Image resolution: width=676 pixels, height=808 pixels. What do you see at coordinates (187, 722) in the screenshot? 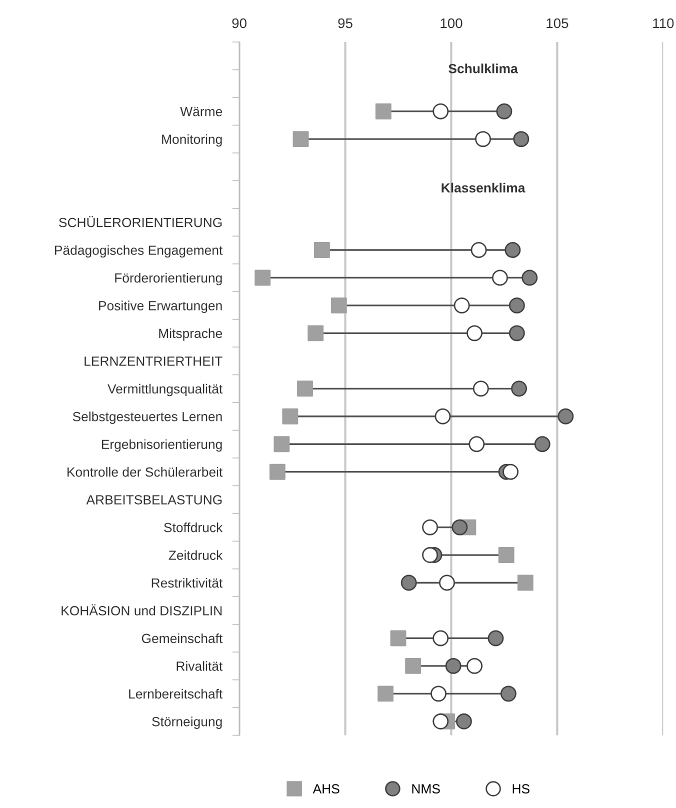
I see `y-tick-label: Störneigung` at bounding box center [187, 722].